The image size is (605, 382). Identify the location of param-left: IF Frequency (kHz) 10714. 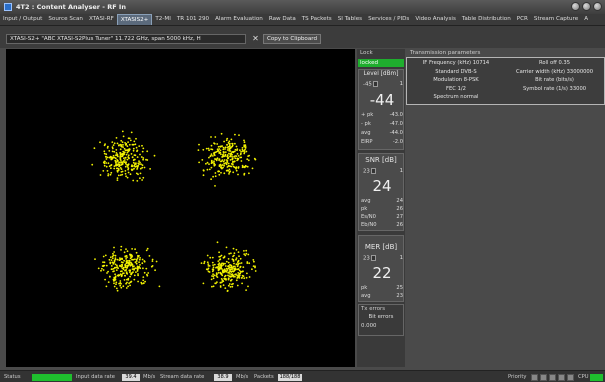
(456, 63).